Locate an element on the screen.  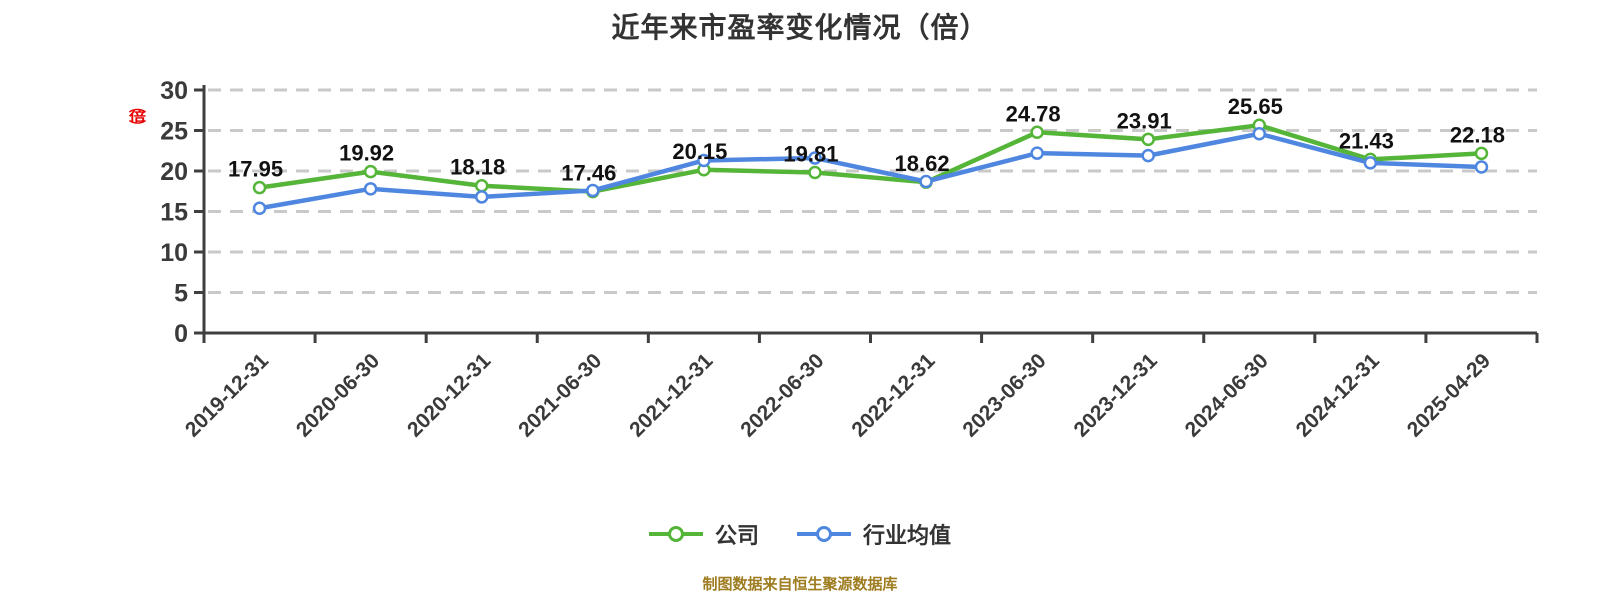
y-axis-tick-label: 15 is located at coordinates (174, 213).